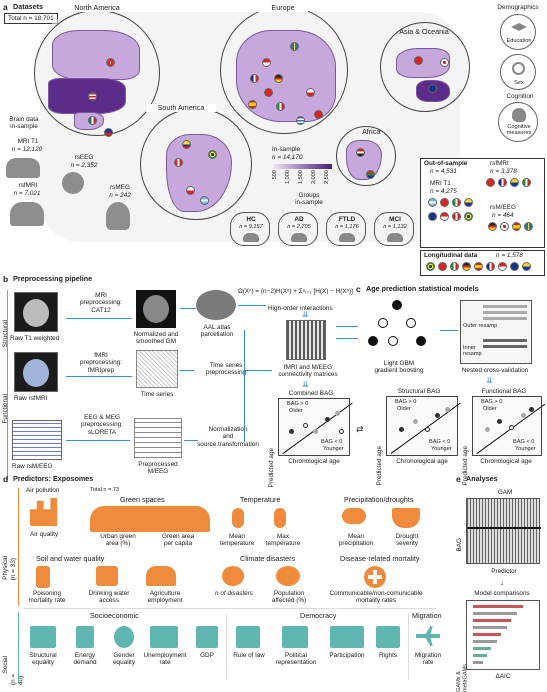 Image resolution: width=547 pixels, height=692 pixels. I want to click on group-count: n = 2,705, so click(299, 227).